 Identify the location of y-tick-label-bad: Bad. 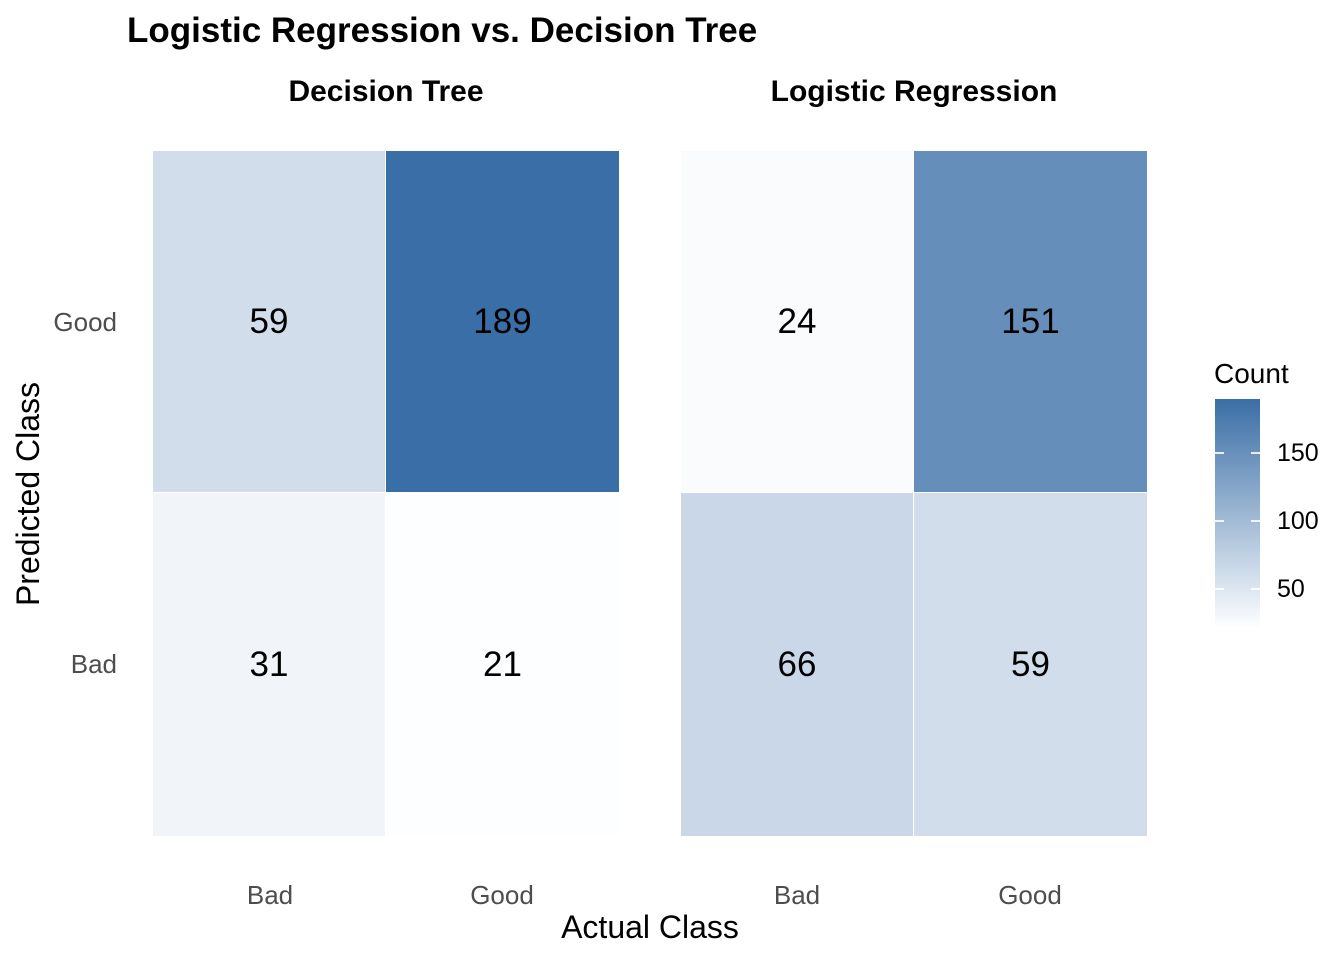
(93, 664).